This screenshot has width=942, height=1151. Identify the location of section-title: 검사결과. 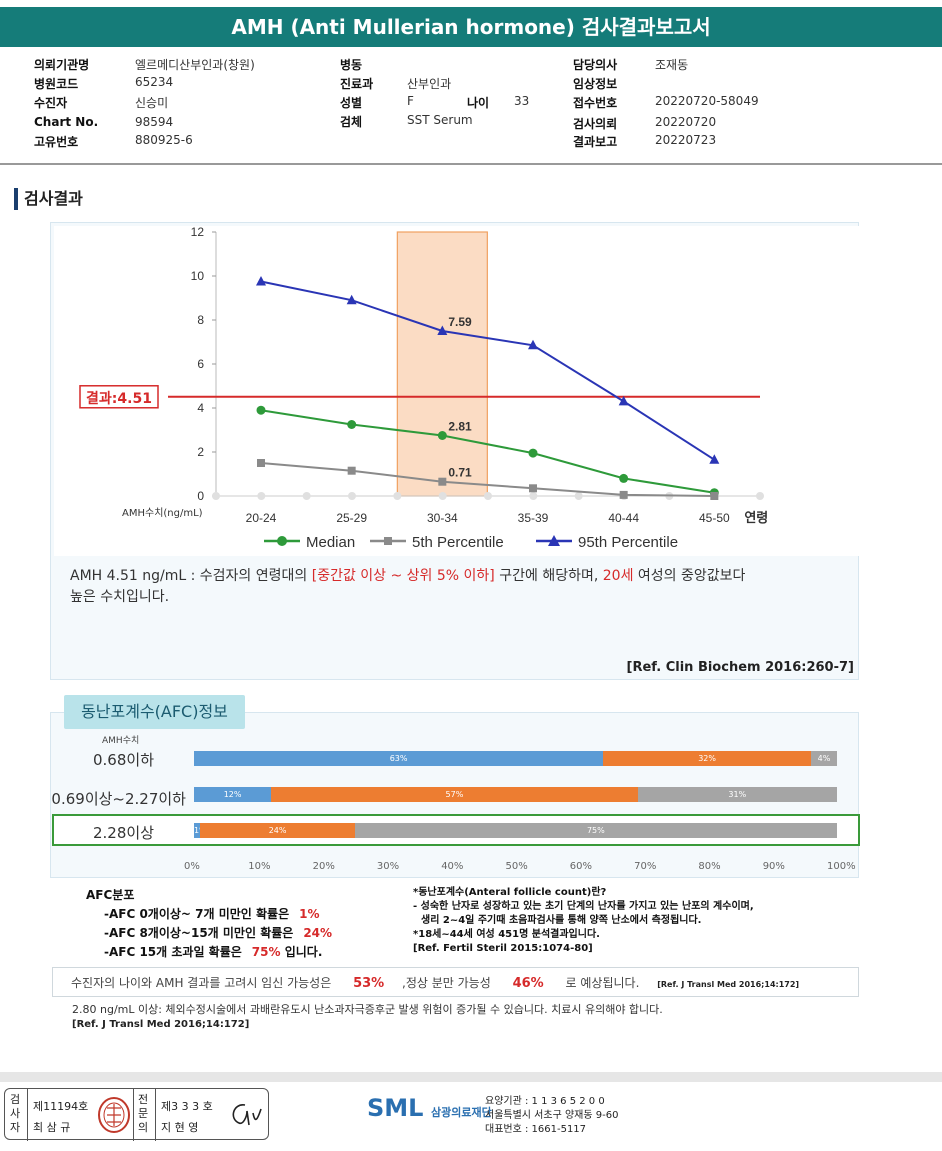
(48, 199).